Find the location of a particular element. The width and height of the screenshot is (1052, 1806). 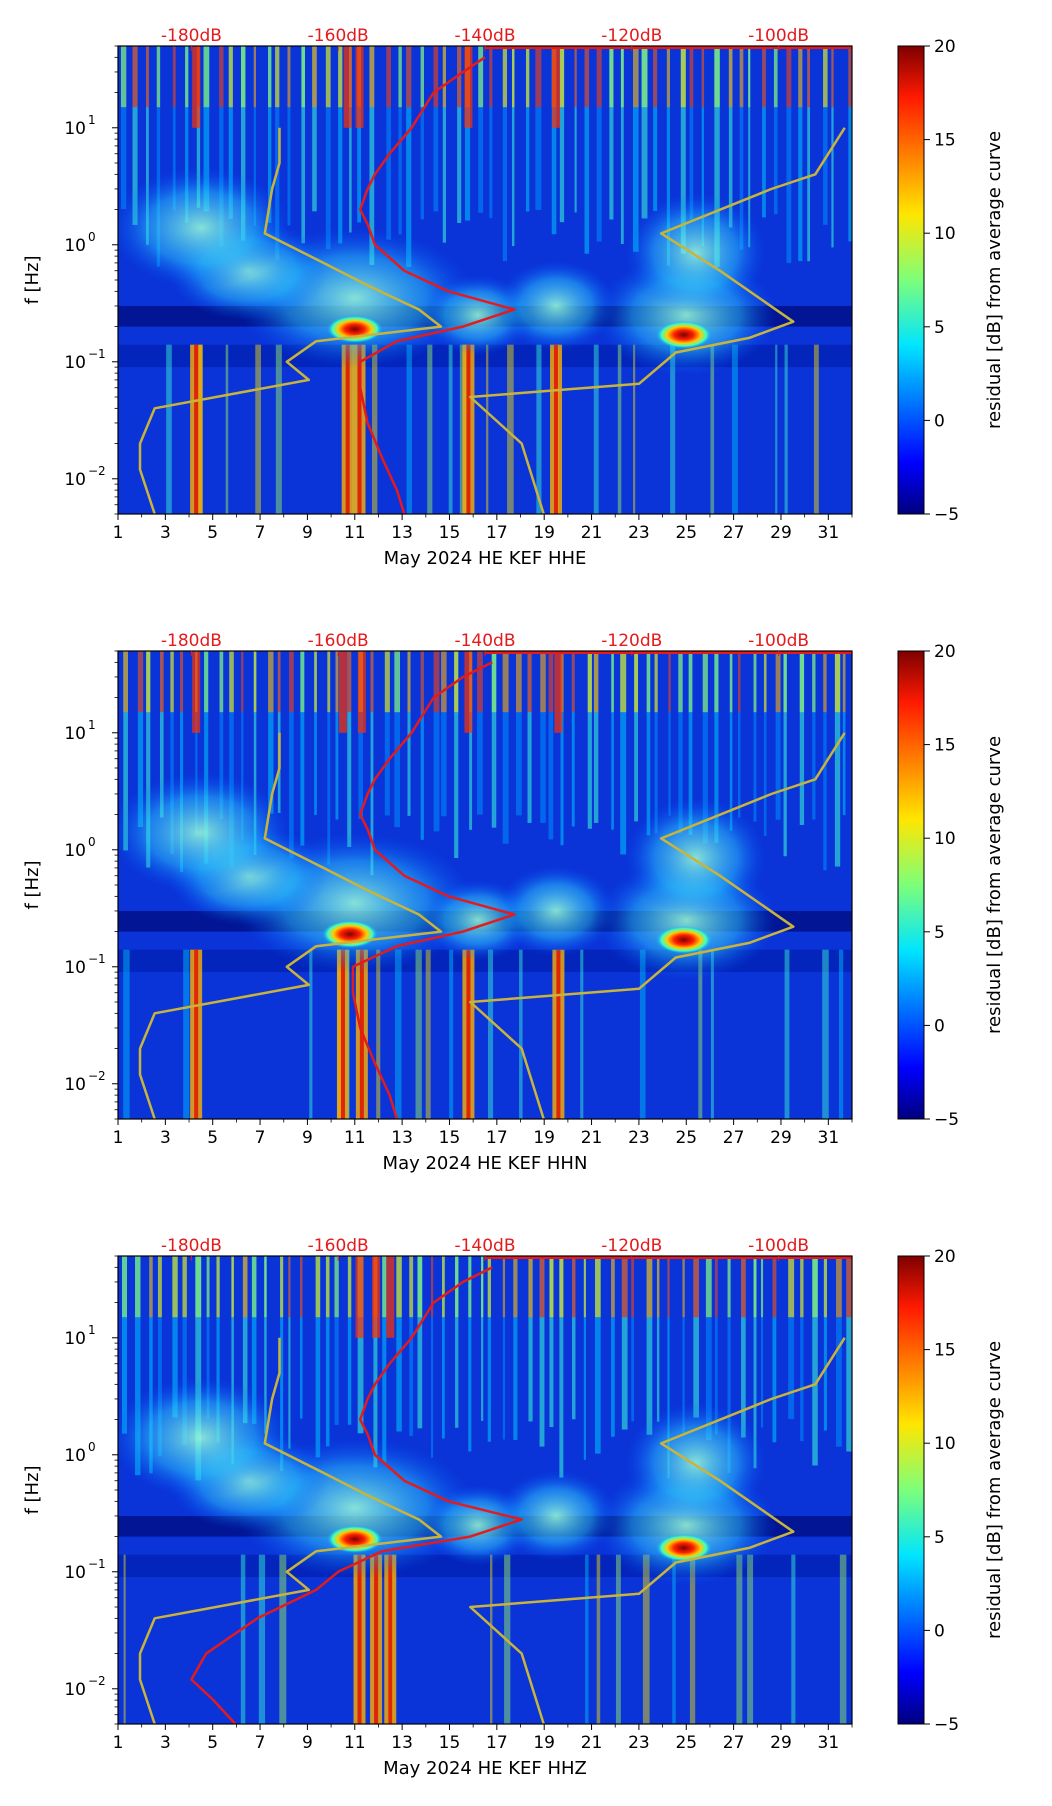

x-tick-label: 19 is located at coordinates (544, 1138).